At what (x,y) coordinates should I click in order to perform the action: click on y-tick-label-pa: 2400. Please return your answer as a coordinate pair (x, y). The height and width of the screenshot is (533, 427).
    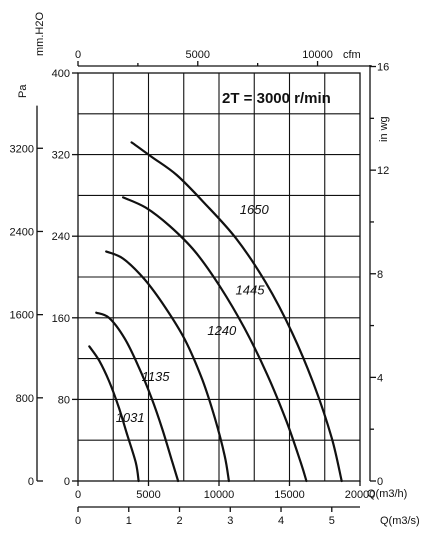
    Looking at the image, I should click on (22, 232).